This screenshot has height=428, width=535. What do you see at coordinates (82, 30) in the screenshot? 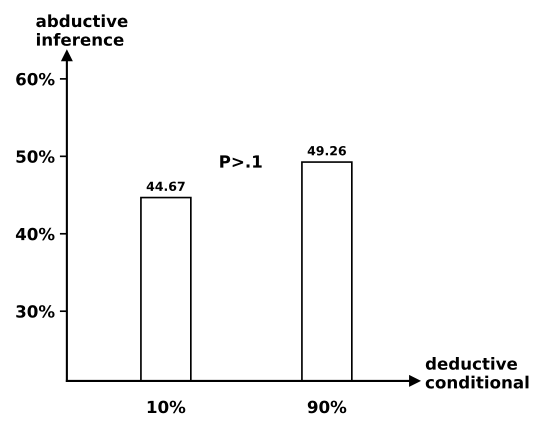
I see `y-axis-title: abductive inference` at bounding box center [82, 30].